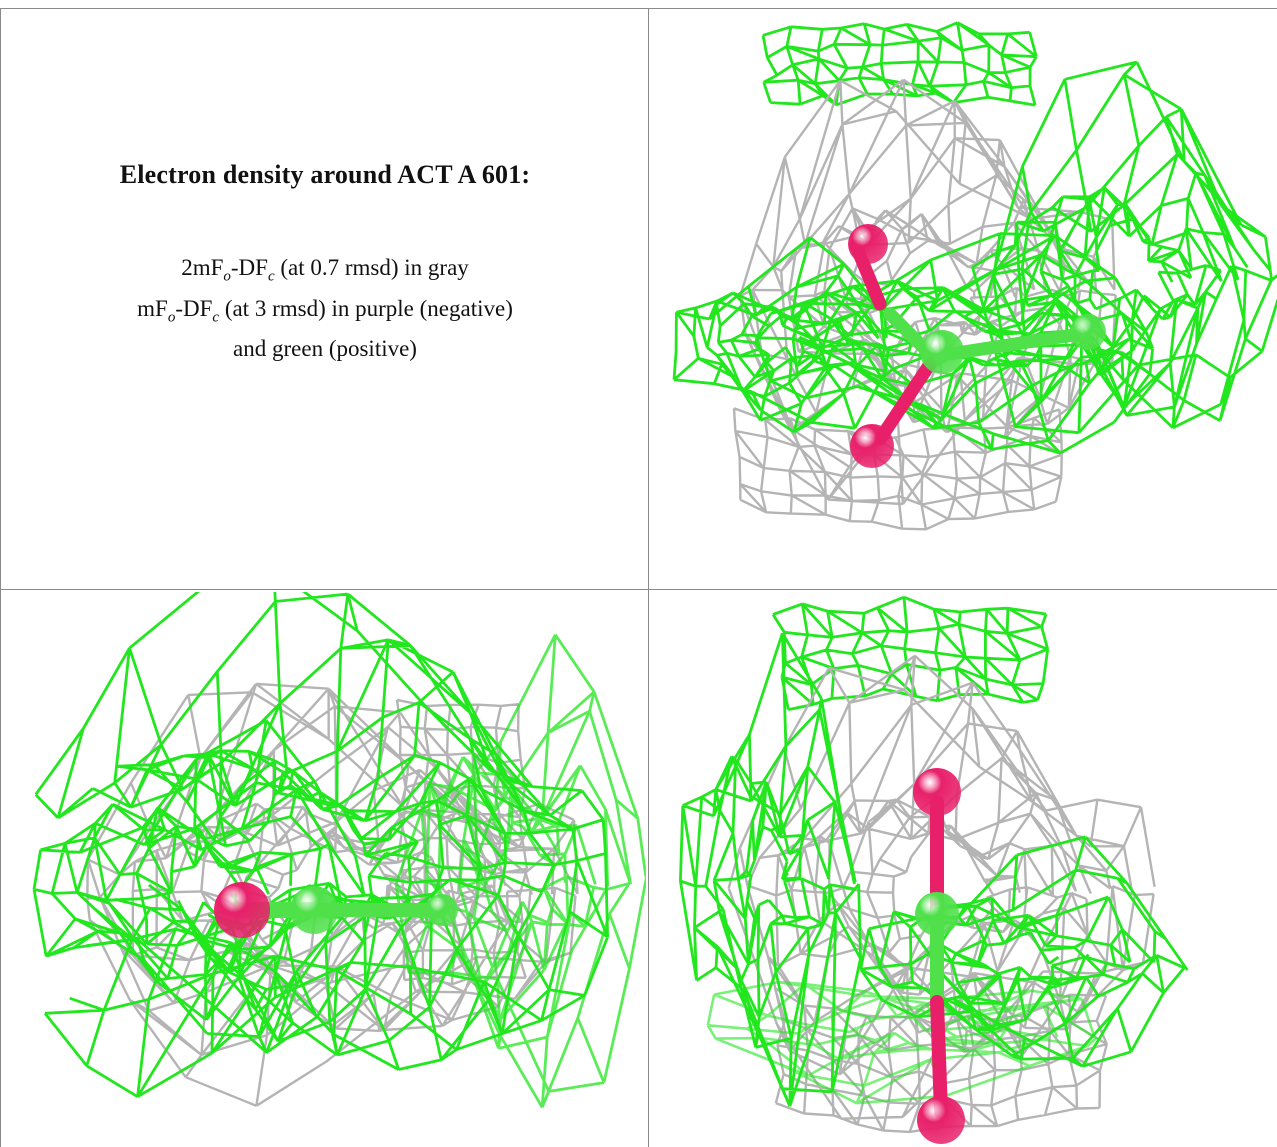 The height and width of the screenshot is (1147, 1277). Describe the element at coordinates (325, 310) in the screenshot. I see `caption-line-mfo: mFo-DFc (at 3 rmsd) in purple (negative)` at that location.